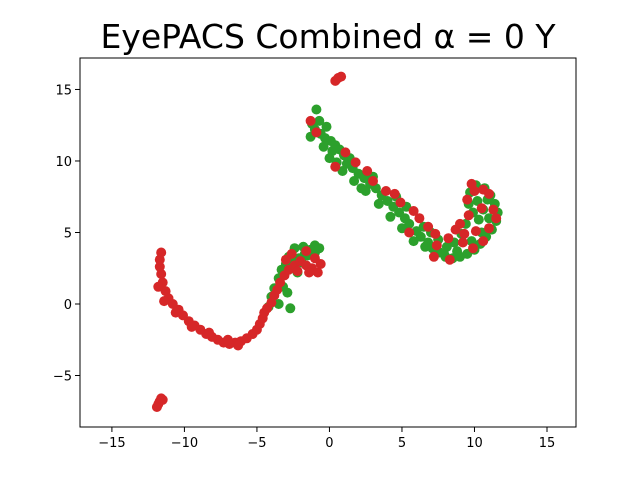 Image resolution: width=640 pixels, height=480 pixels. What do you see at coordinates (328, 36) in the screenshot?
I see `chart-title: EyePACS Combined α = 0 Y` at bounding box center [328, 36].